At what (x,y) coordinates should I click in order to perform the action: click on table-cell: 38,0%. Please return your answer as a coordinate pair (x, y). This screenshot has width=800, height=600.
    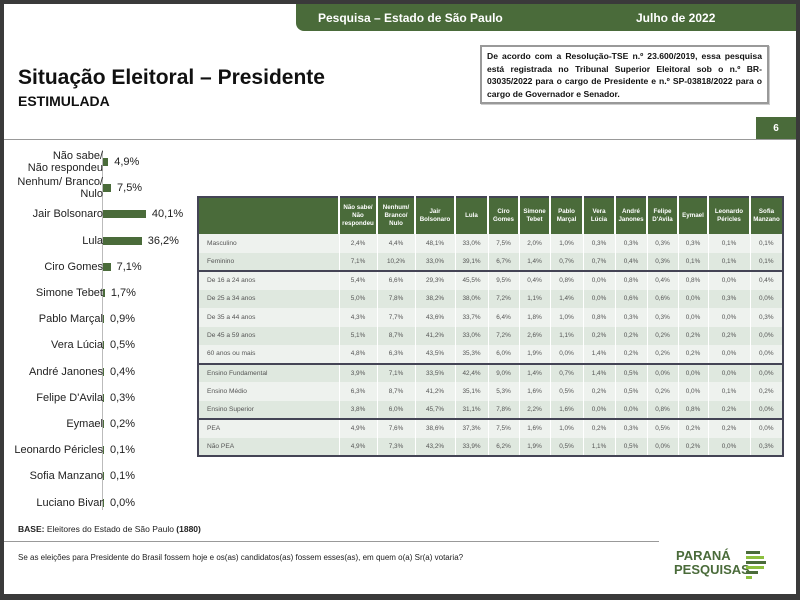
    Looking at the image, I should click on (471, 298).